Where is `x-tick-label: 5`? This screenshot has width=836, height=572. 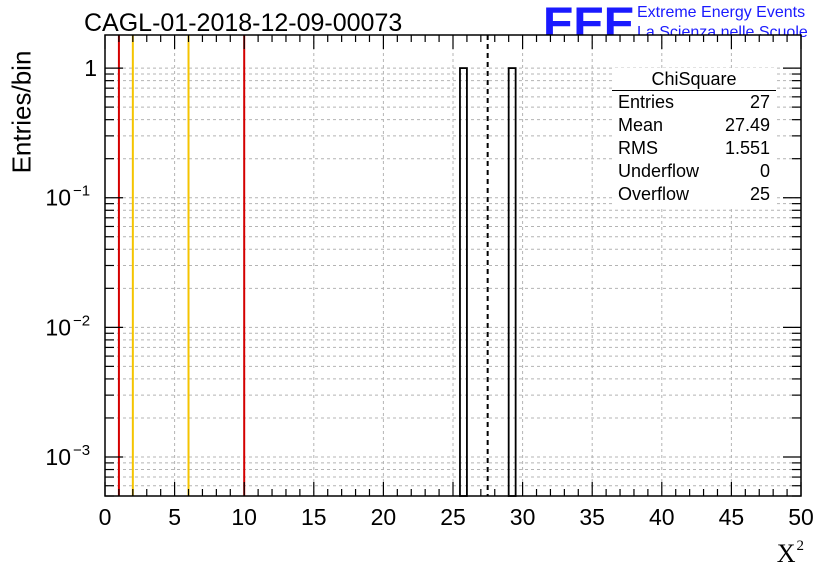 x-tick-label: 5 is located at coordinates (174, 517).